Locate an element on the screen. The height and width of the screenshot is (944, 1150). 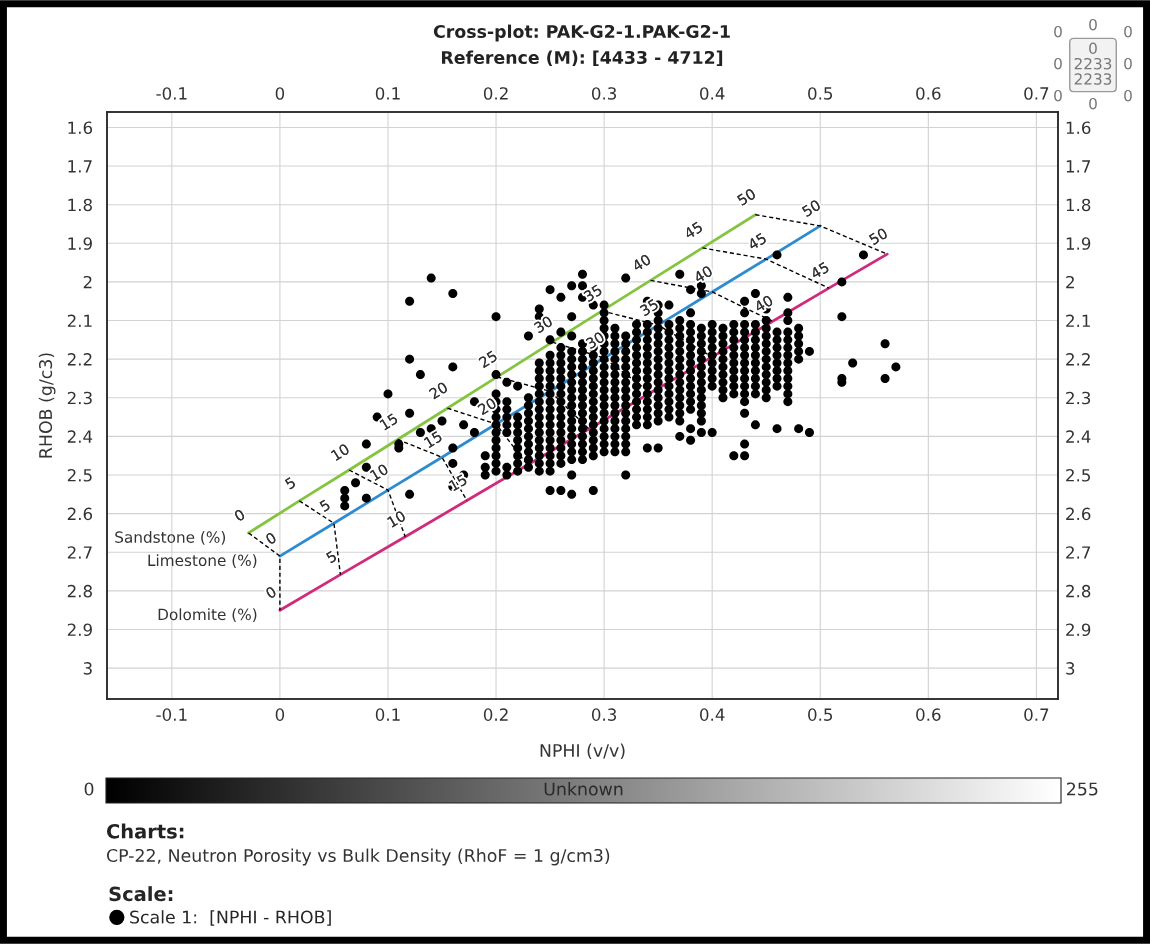
y-tick-label: 2.7 is located at coordinates (79, 552).